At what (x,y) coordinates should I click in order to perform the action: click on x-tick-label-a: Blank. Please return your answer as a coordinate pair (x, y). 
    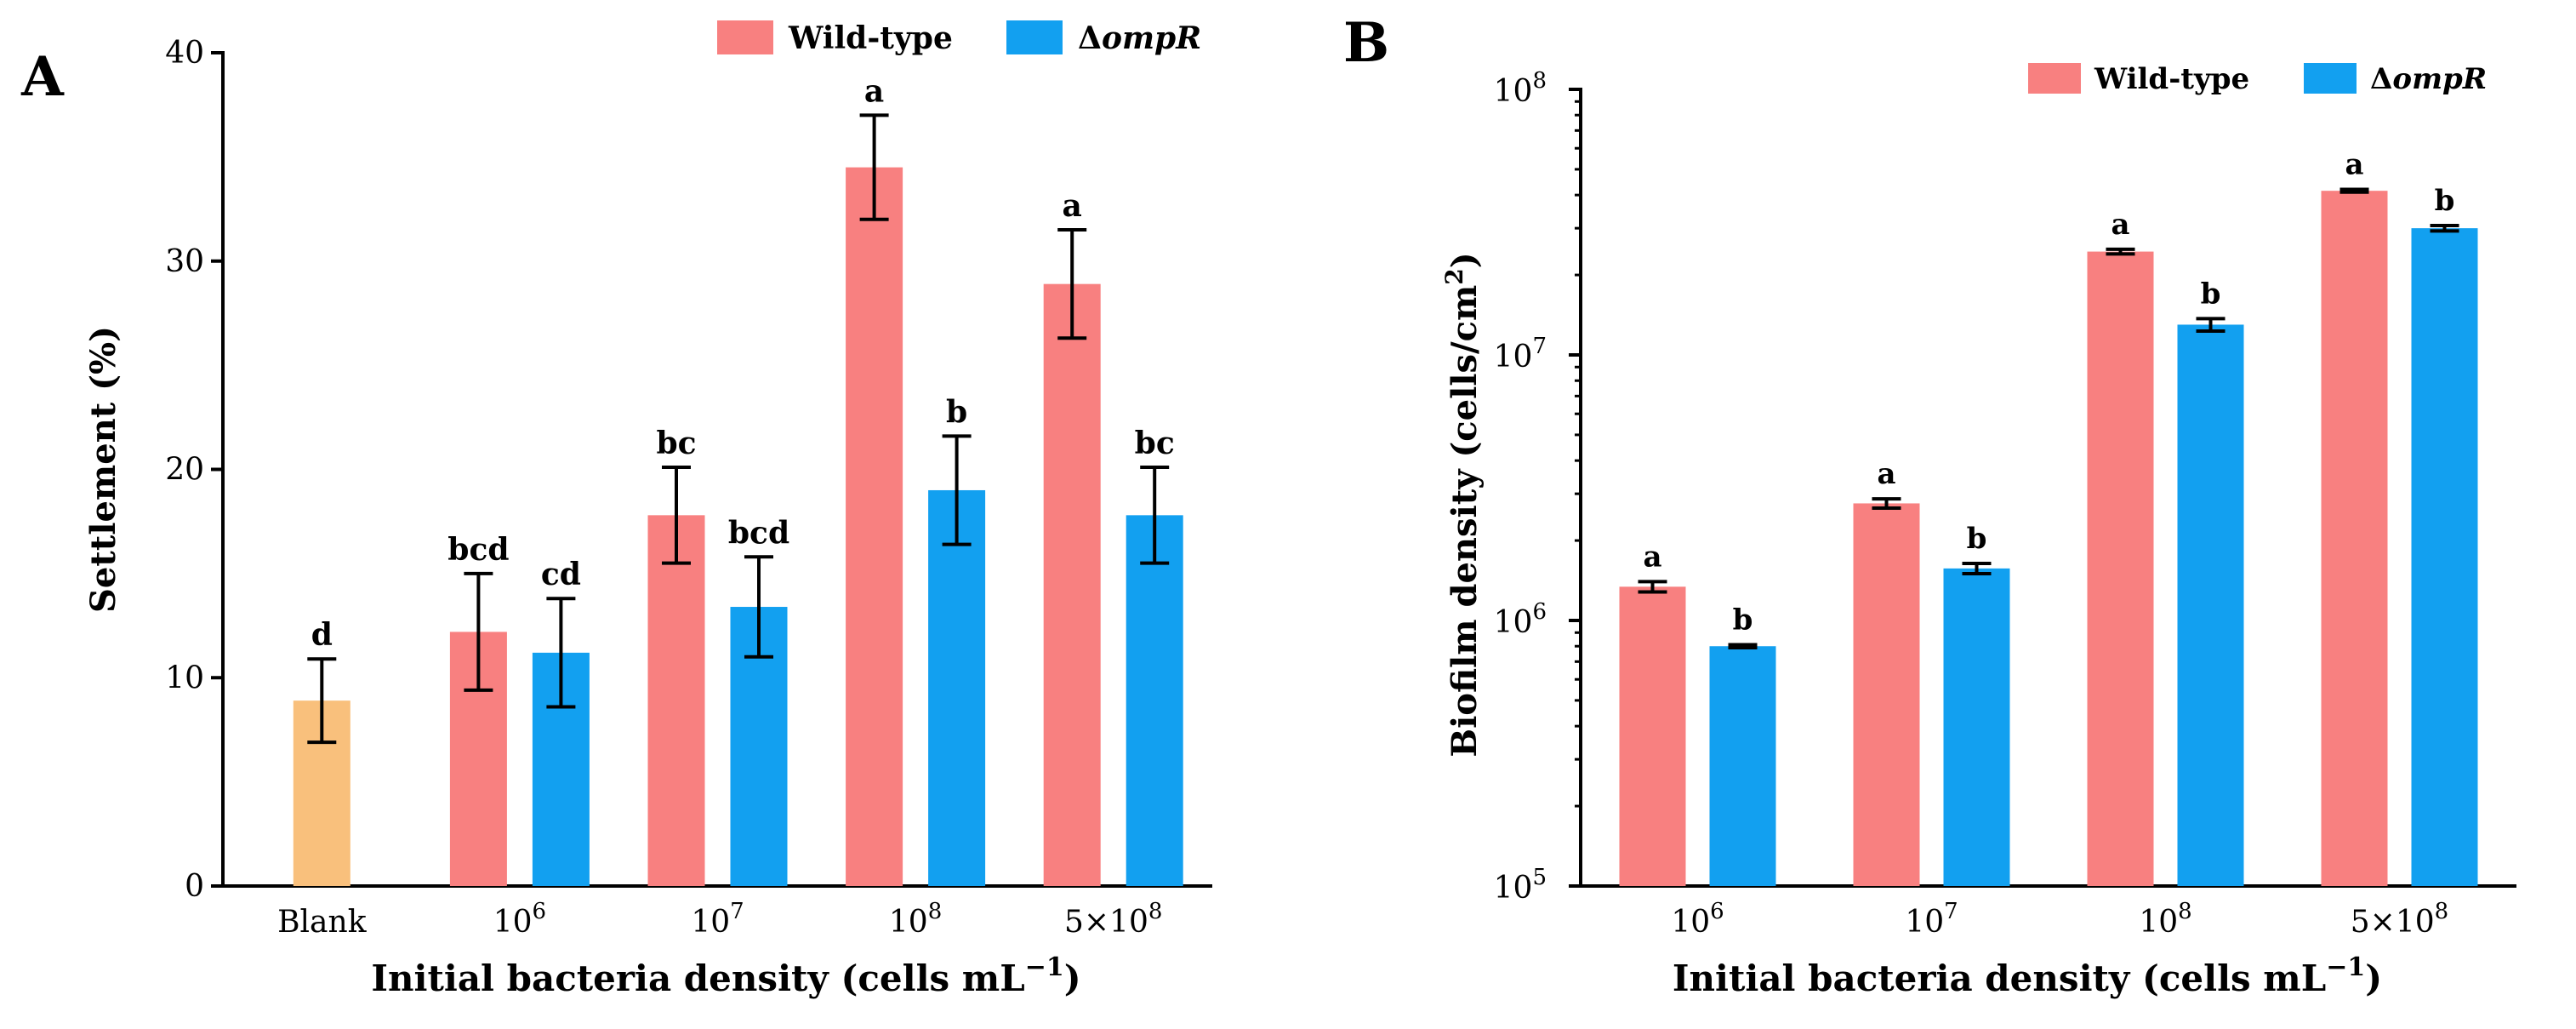
    Looking at the image, I should click on (322, 922).